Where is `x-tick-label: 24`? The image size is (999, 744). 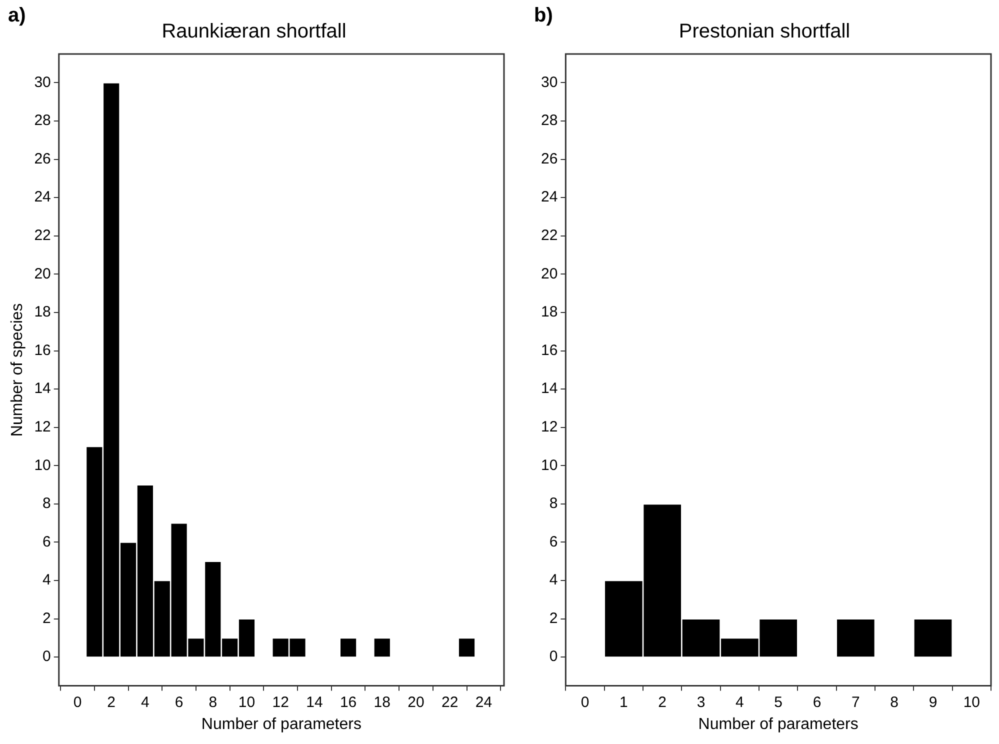
x-tick-label: 24 is located at coordinates (483, 702).